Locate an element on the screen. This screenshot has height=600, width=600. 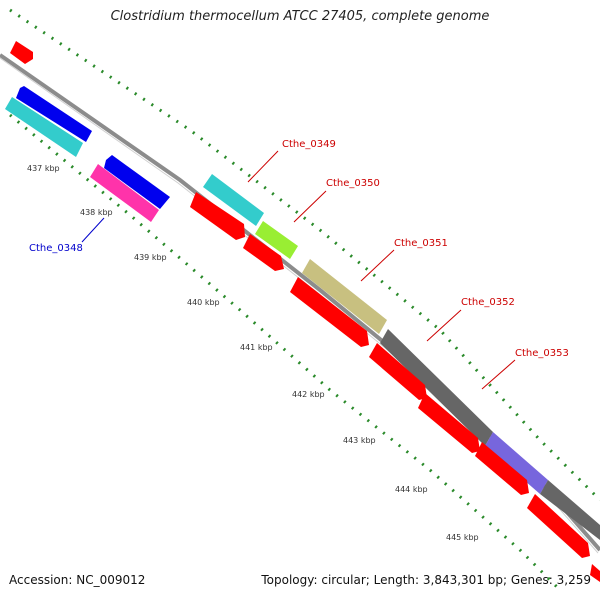
label-line-cthe0351 is located at coordinates (377, 265).